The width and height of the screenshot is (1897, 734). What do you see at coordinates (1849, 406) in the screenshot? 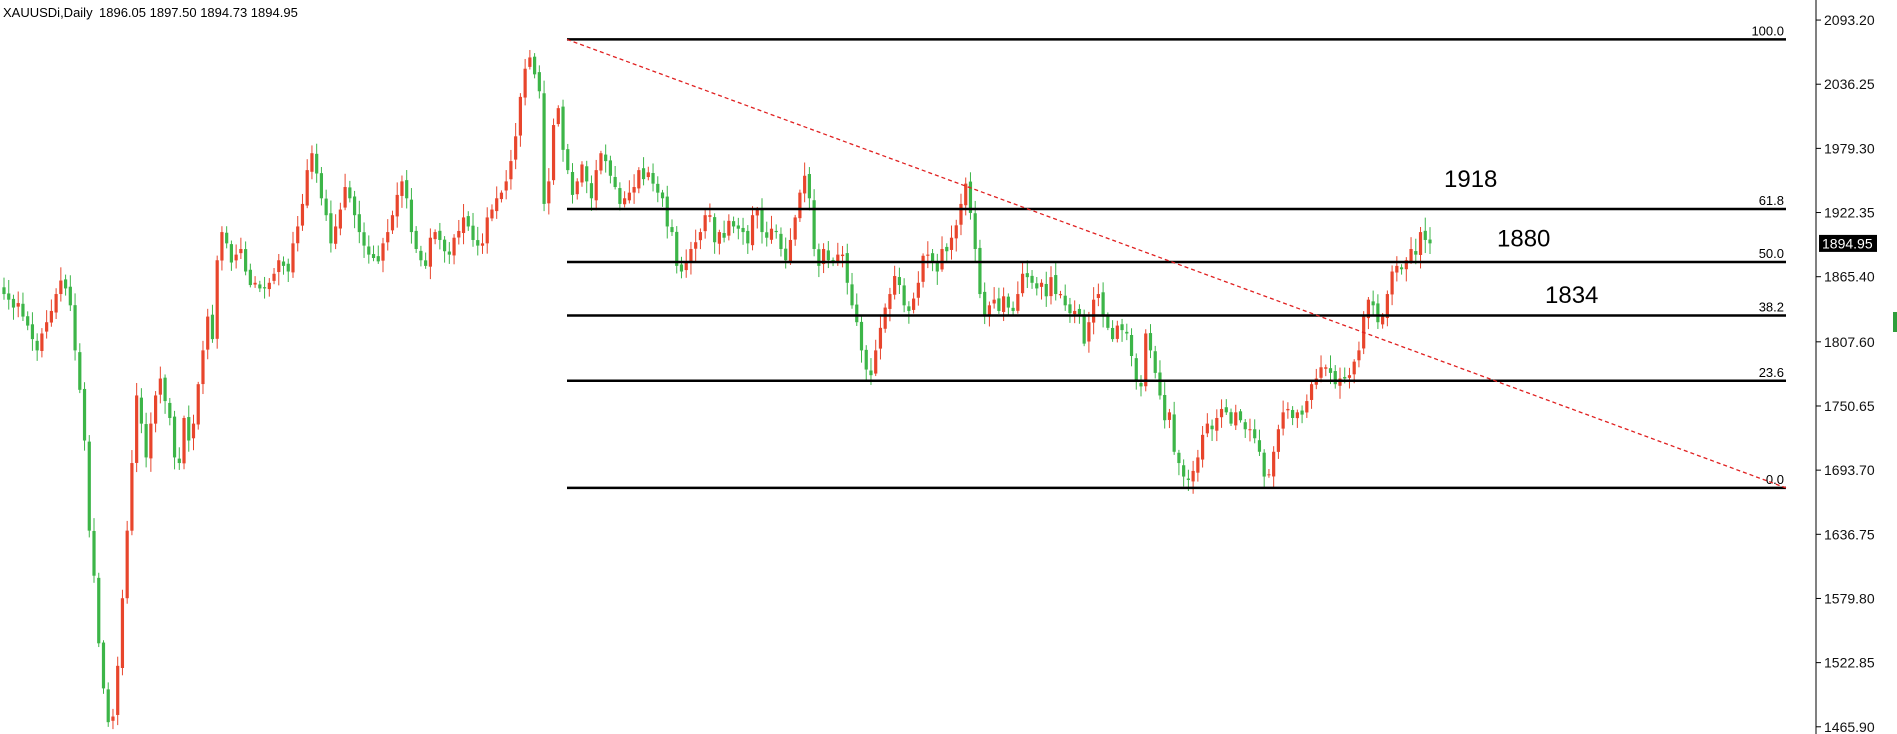
I see `price-tick-label: 1750.65` at bounding box center [1849, 406].